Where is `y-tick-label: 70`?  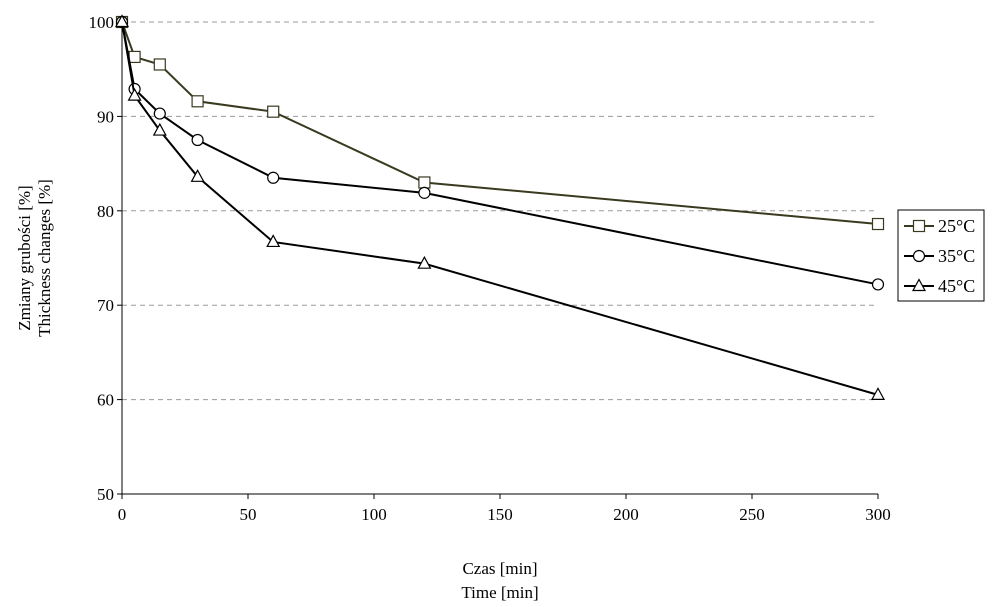 y-tick-label: 70 is located at coordinates (105, 305).